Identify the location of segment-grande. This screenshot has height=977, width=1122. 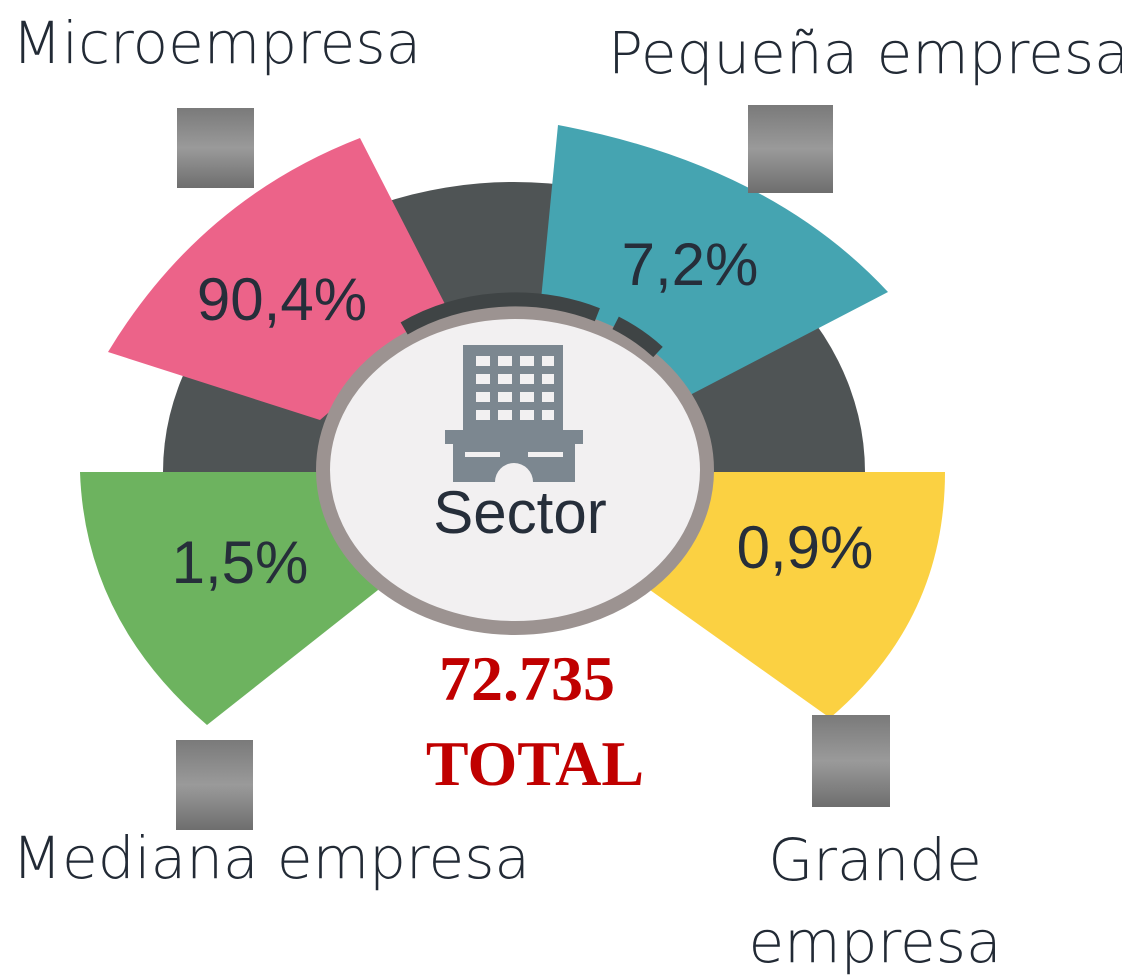
(797, 595).